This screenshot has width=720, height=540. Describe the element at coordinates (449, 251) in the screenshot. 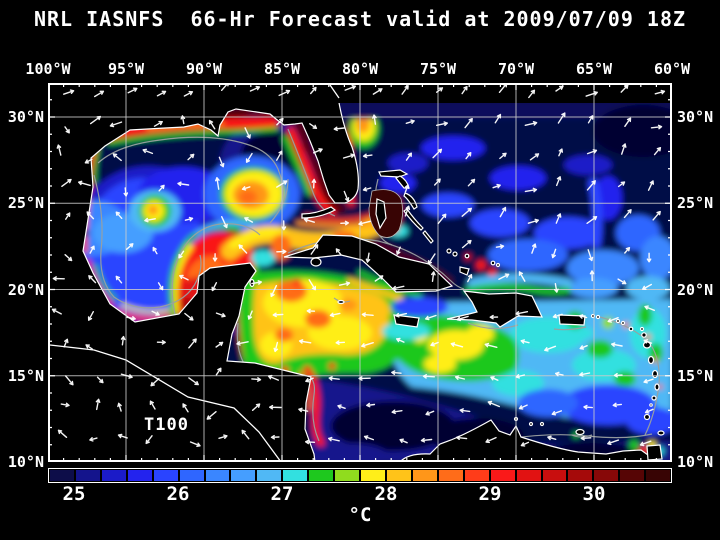

I see `land-crooked` at that location.